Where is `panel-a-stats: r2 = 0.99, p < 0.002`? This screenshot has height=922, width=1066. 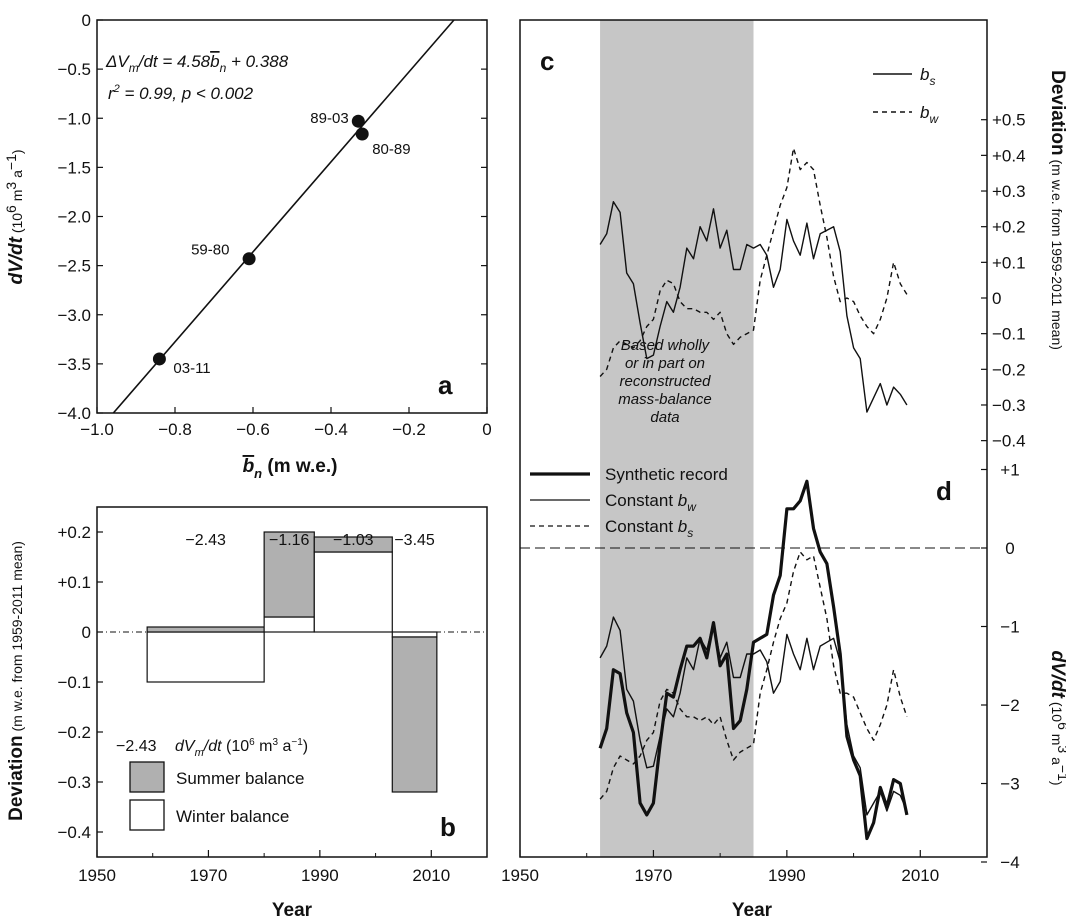
panel-a-stats: r2 = 0.99, p < 0.002 is located at coordinates (181, 93).